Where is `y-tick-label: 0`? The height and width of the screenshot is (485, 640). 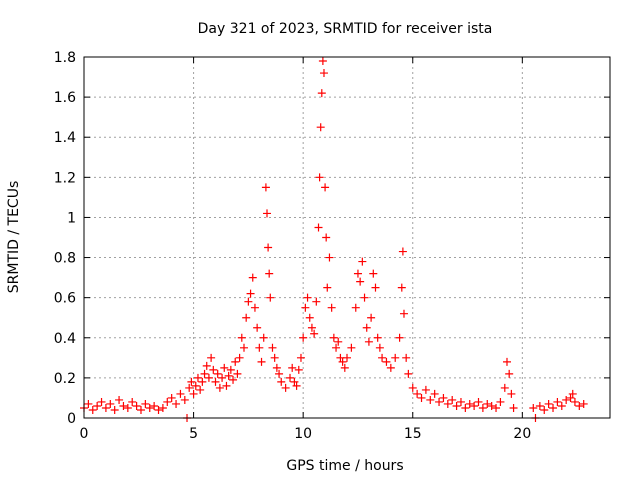 y-tick-label: 0 is located at coordinates (71, 419).